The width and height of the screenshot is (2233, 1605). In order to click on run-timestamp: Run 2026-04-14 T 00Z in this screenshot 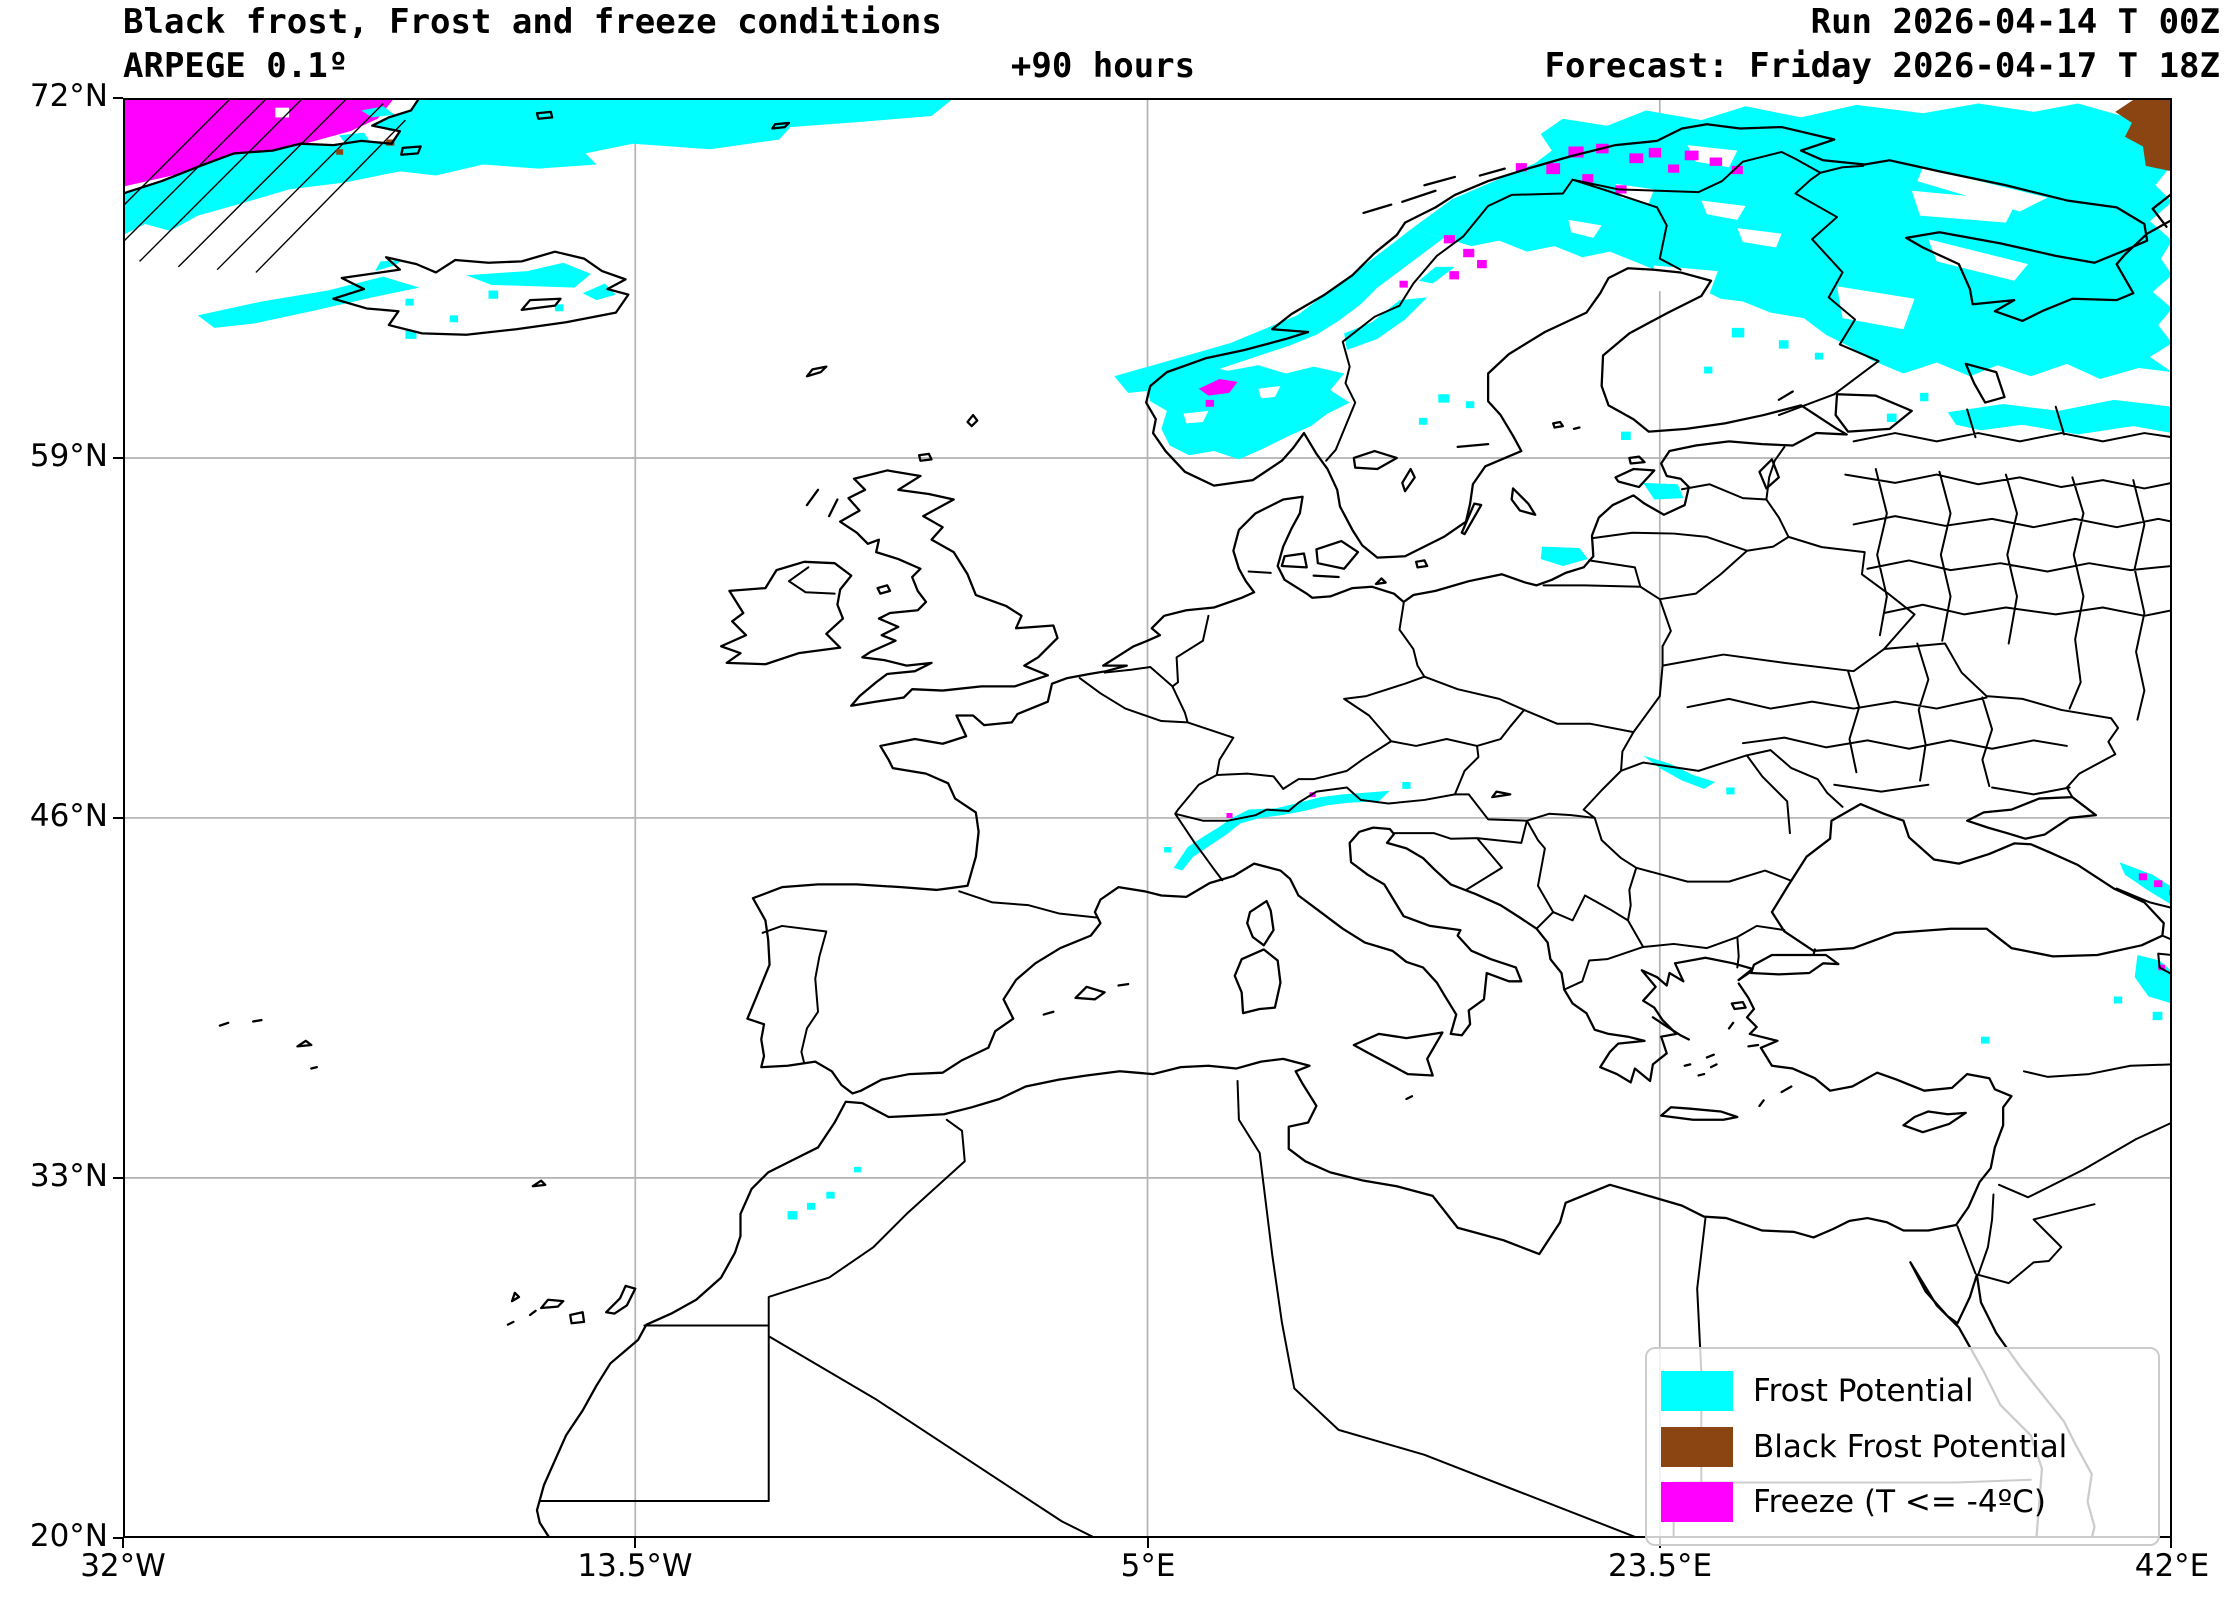, I will do `click(2015, 22)`.